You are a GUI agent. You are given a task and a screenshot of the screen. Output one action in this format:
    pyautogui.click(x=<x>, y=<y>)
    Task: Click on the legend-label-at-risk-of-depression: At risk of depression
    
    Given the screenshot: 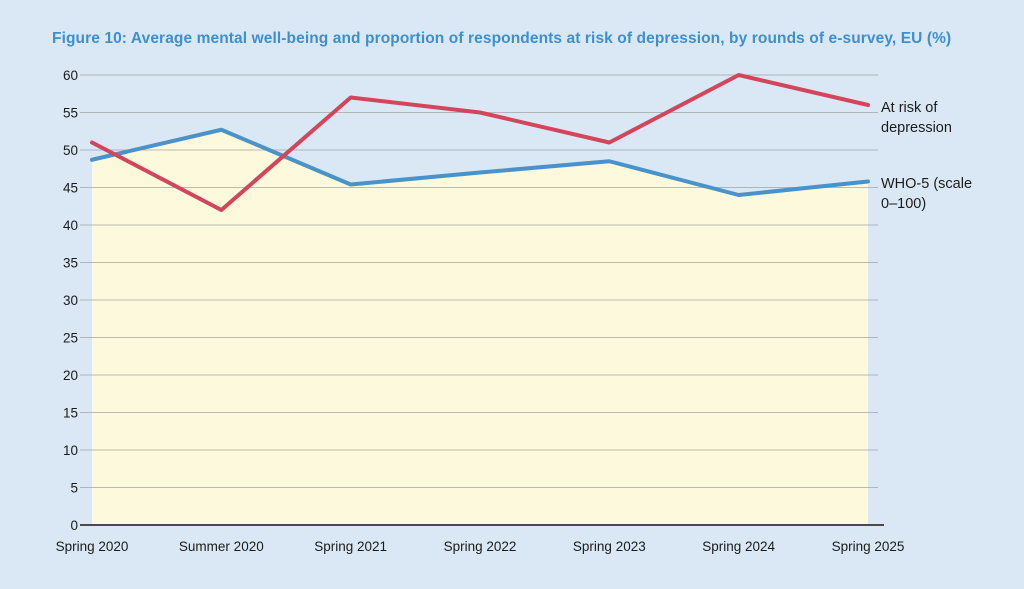 What is the action you would take?
    pyautogui.click(x=916, y=118)
    